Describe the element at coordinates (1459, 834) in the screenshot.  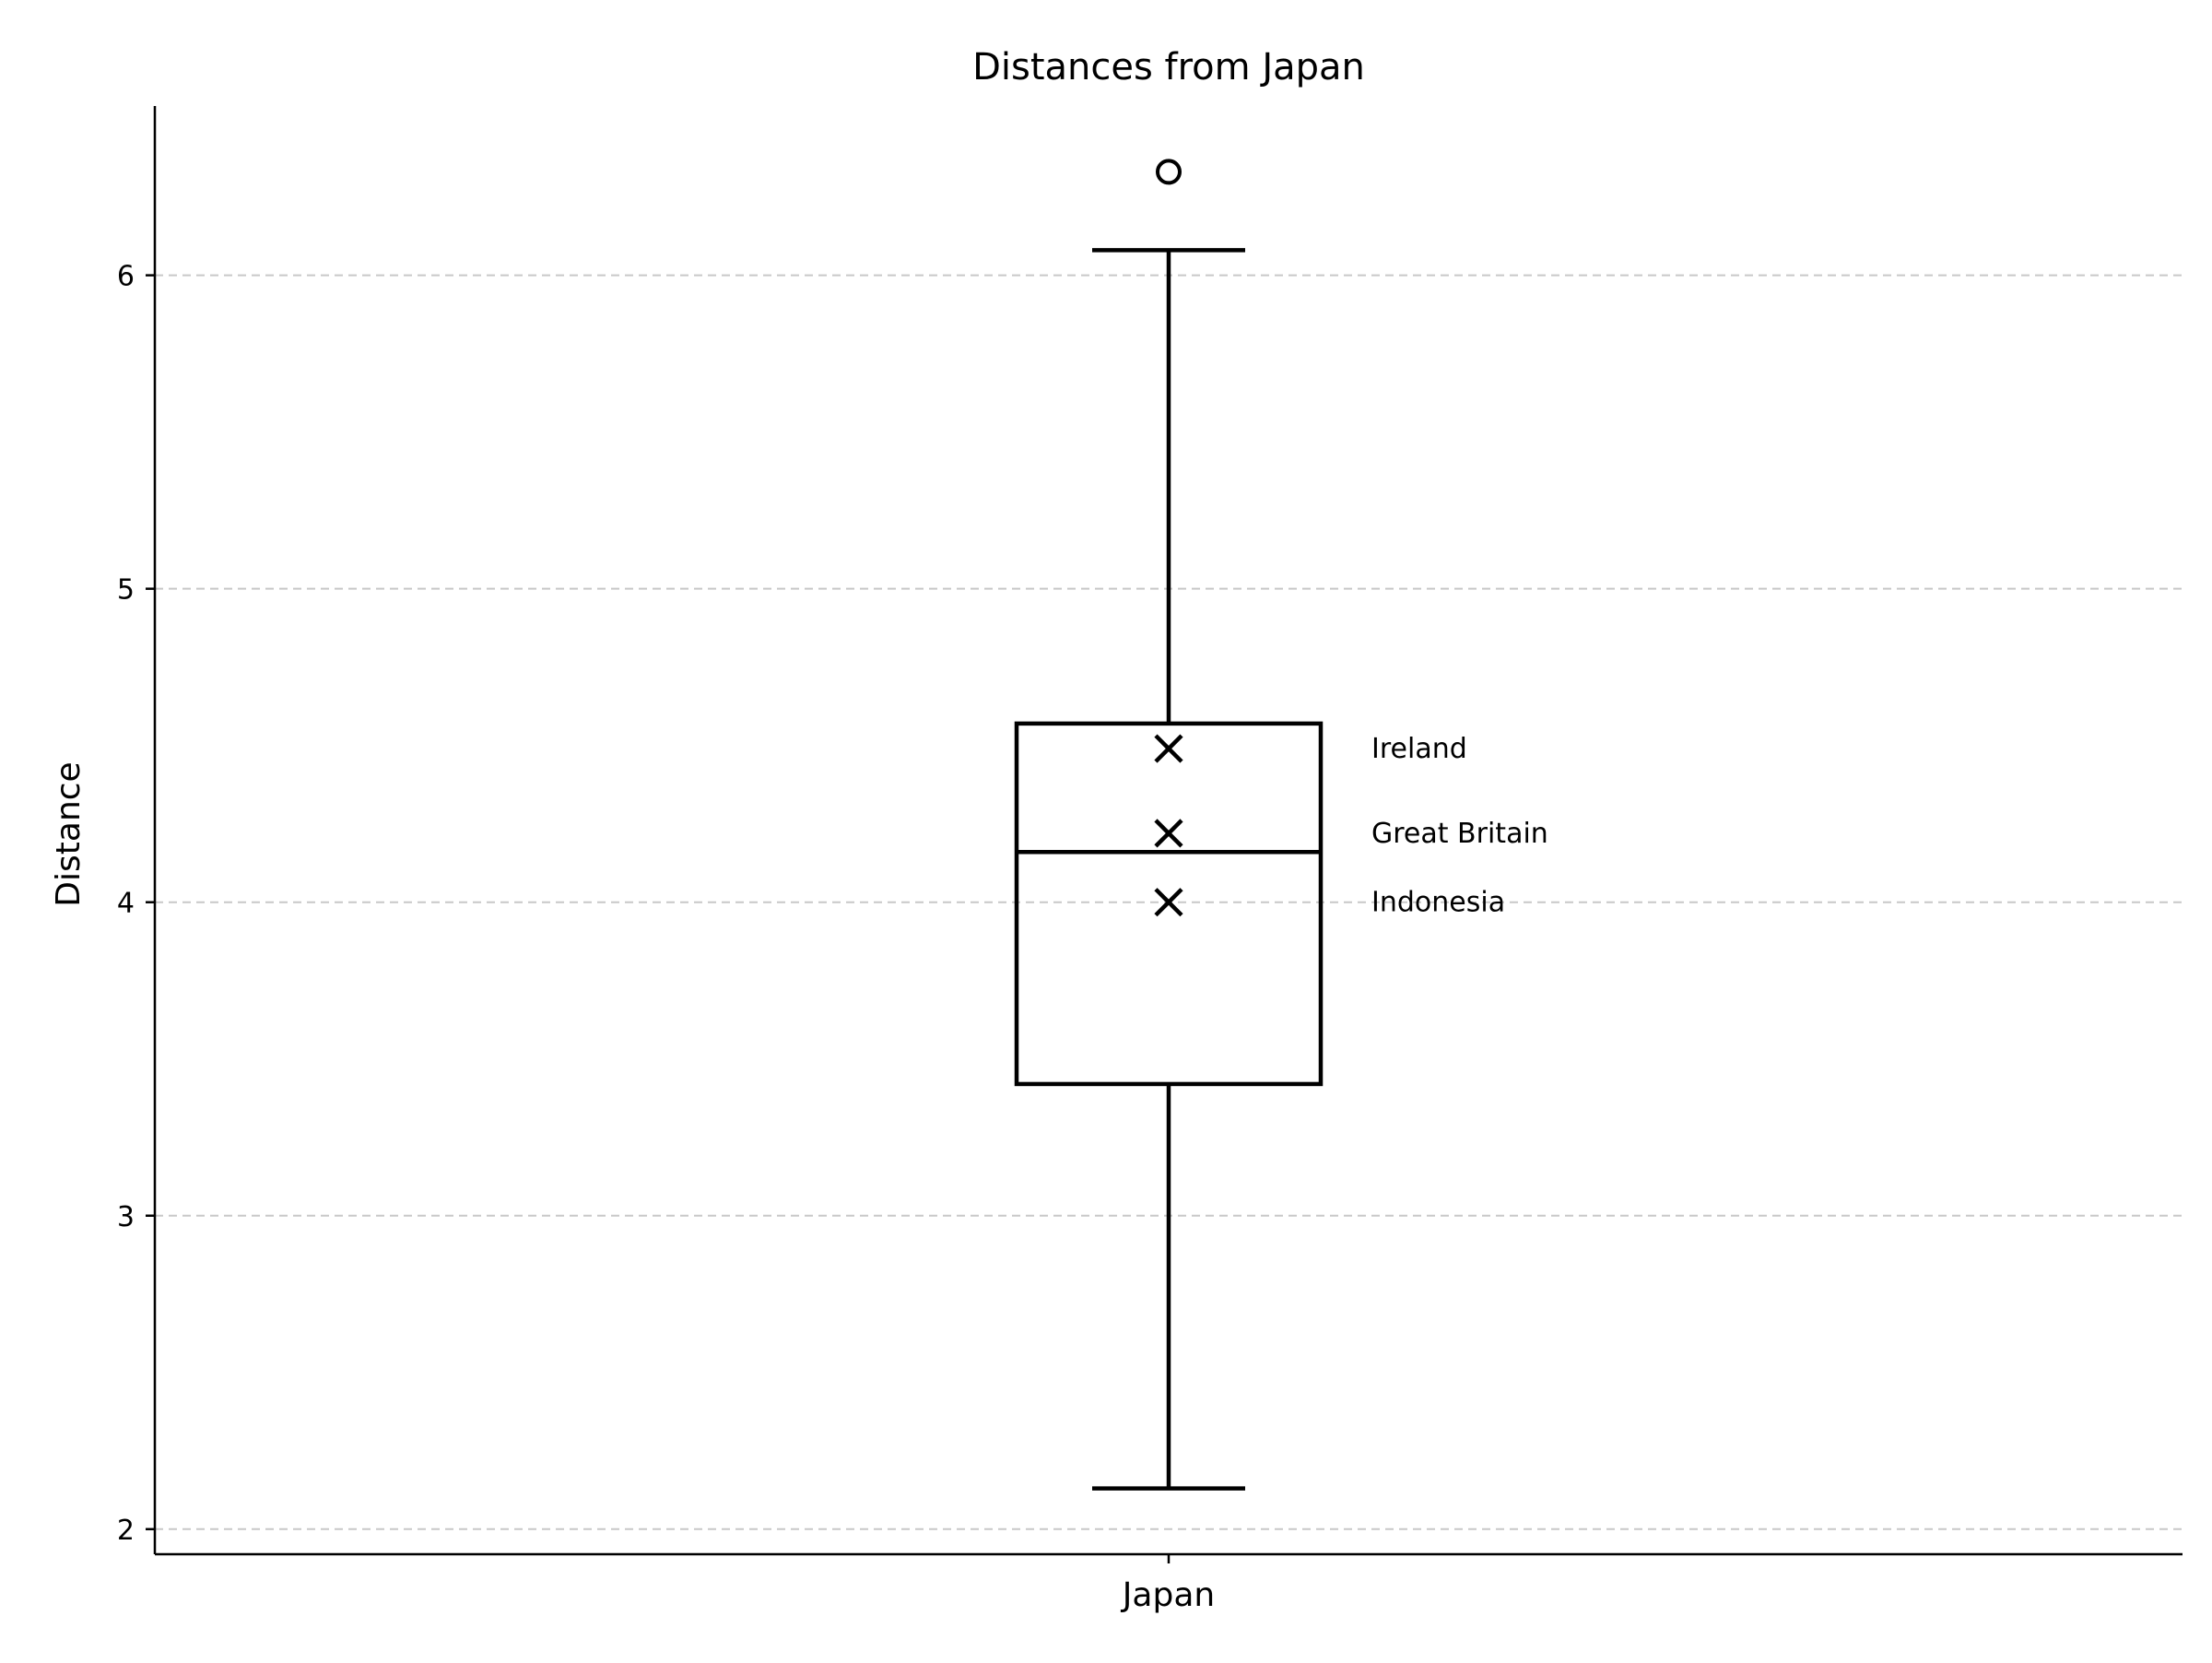
I see `point-label: Great Britain` at that location.